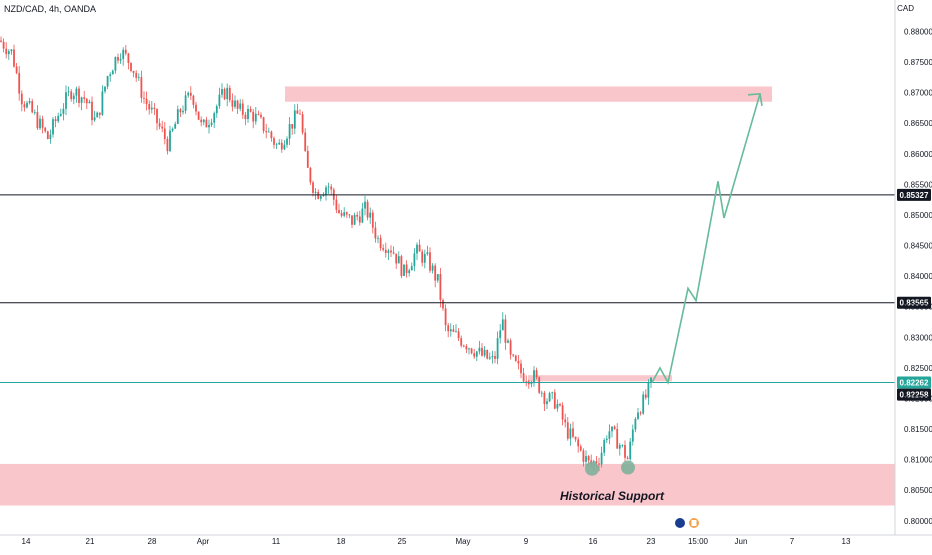 The height and width of the screenshot is (555, 932). Describe the element at coordinates (152, 541) in the screenshot. I see `x-tick-label: 28` at that location.